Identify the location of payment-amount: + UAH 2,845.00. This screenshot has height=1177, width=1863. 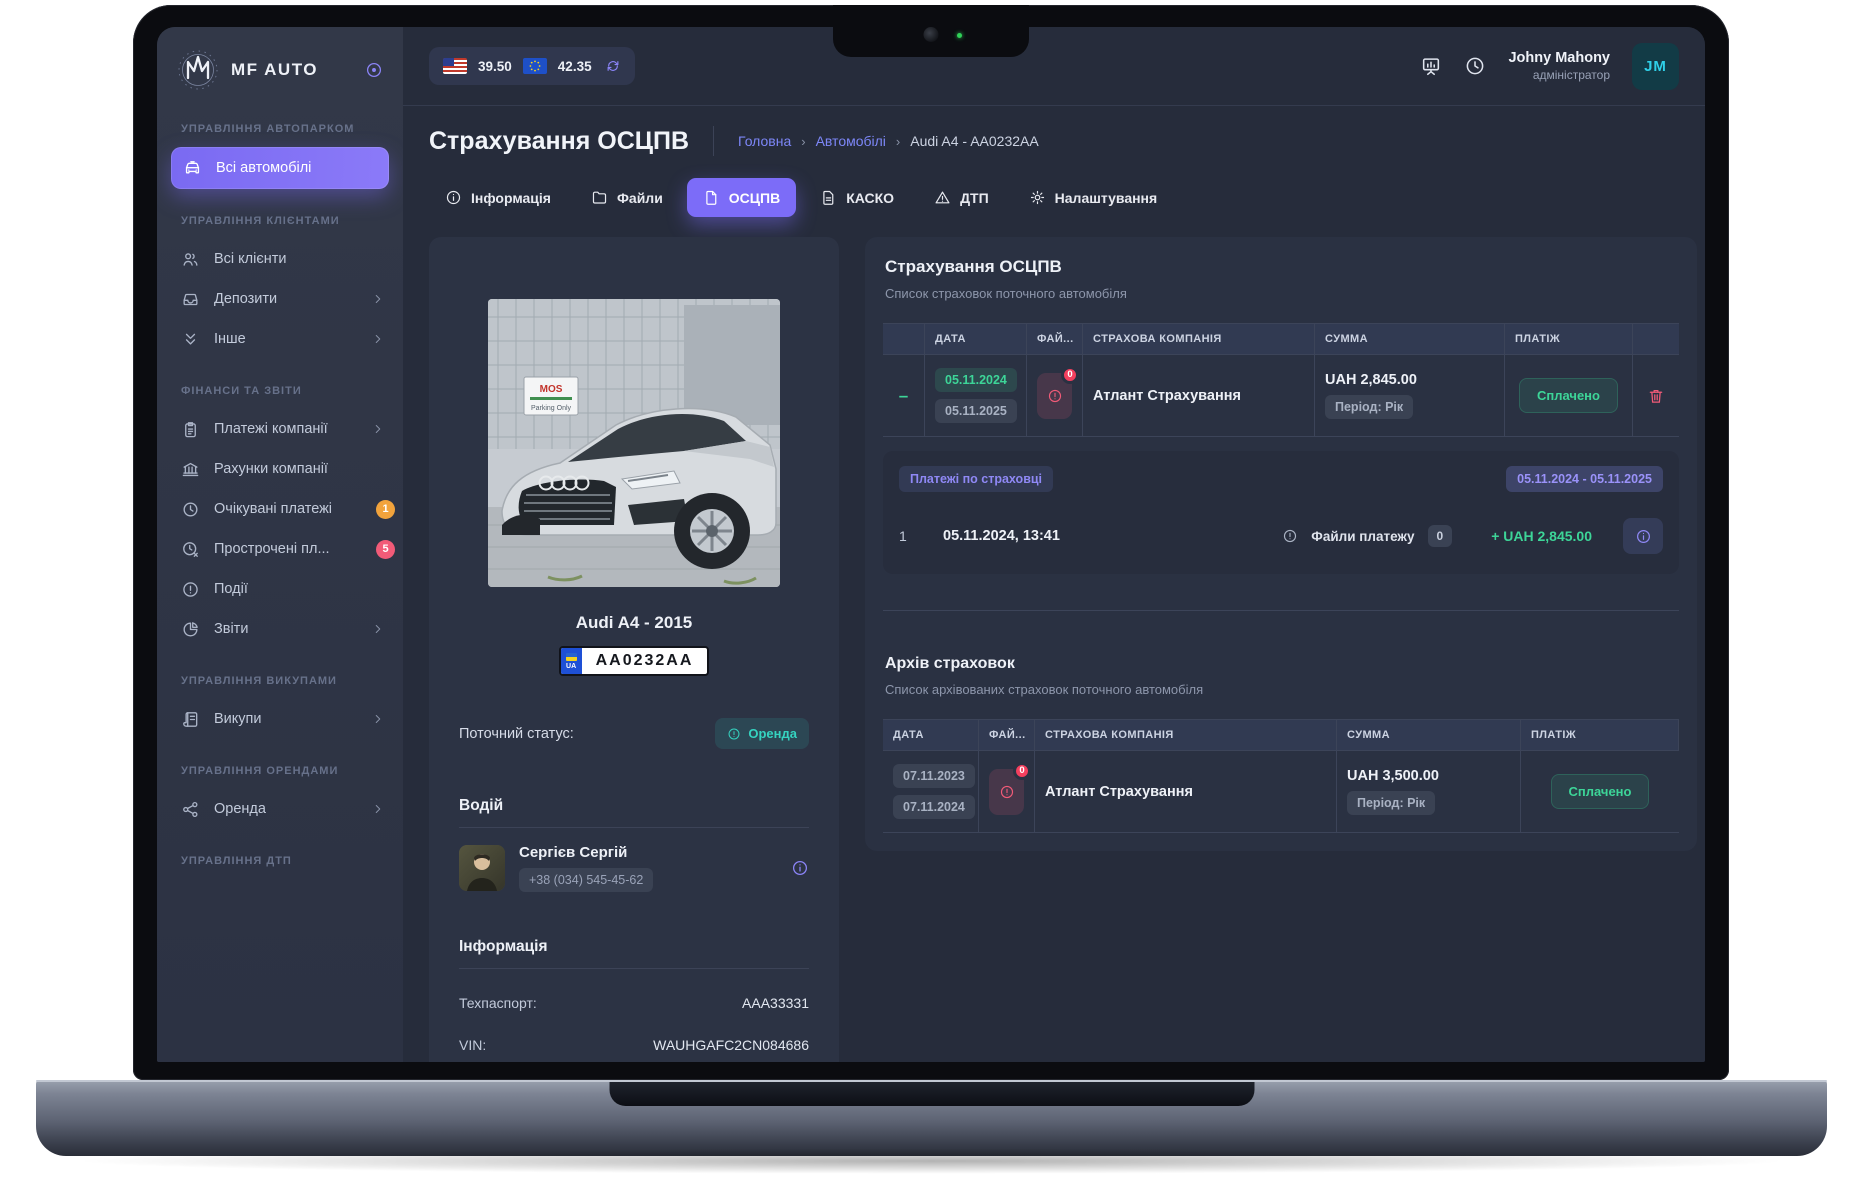
(1541, 536).